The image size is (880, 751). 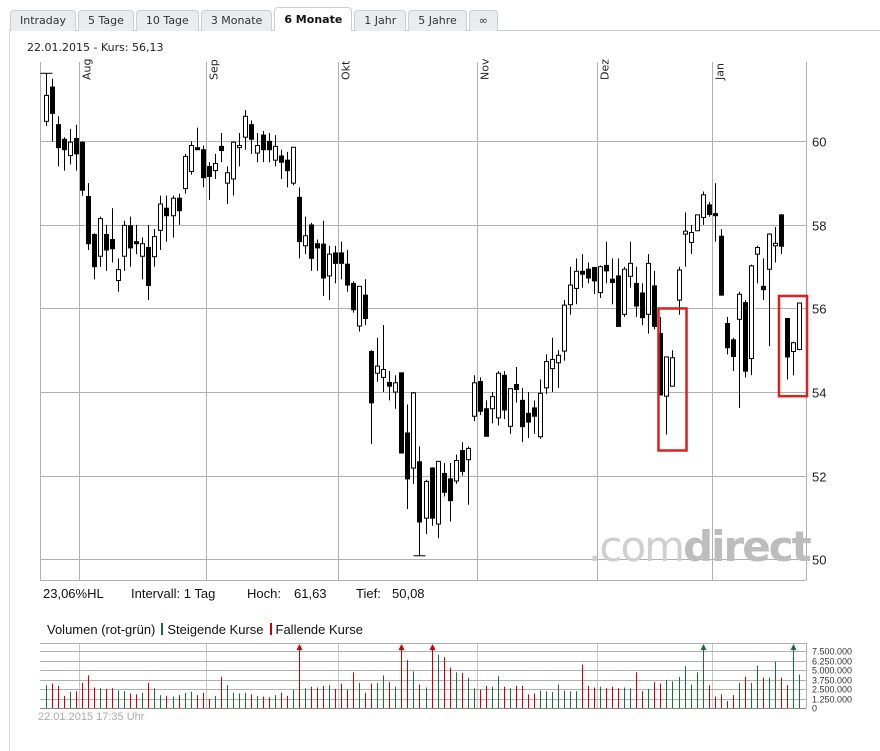 I want to click on high-label: Hoch:, so click(x=264, y=593).